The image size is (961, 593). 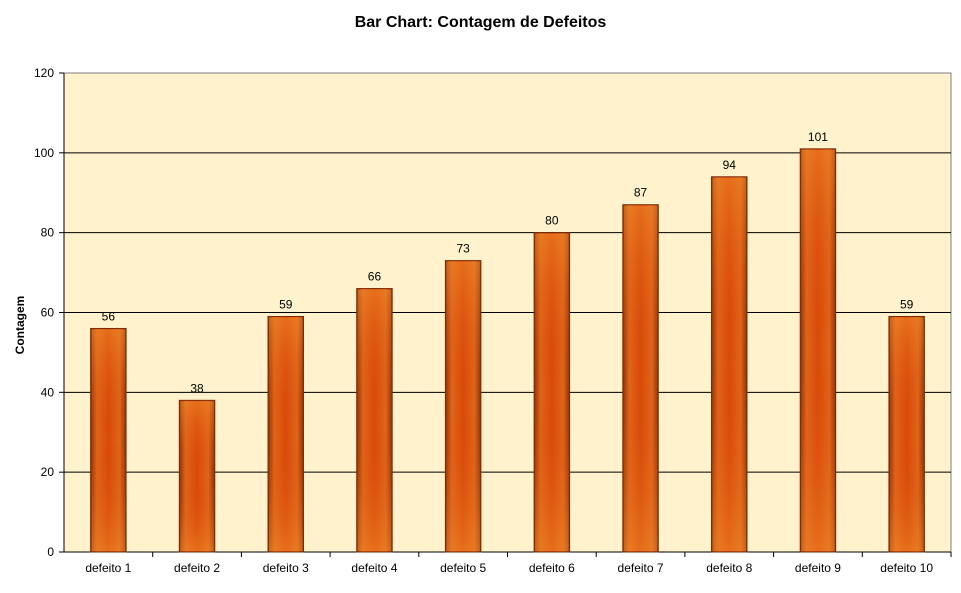 What do you see at coordinates (48, 313) in the screenshot?
I see `y-tick-label: 60` at bounding box center [48, 313].